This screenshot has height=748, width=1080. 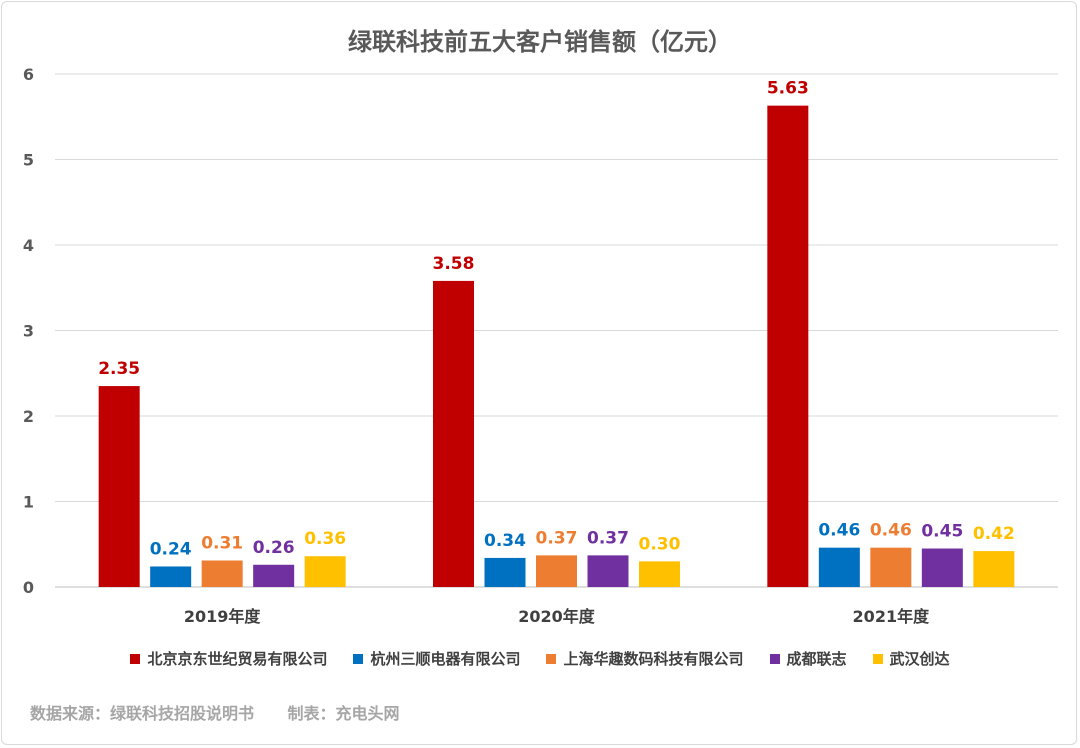 I want to click on legend-label: 成都联志, so click(x=816, y=659).